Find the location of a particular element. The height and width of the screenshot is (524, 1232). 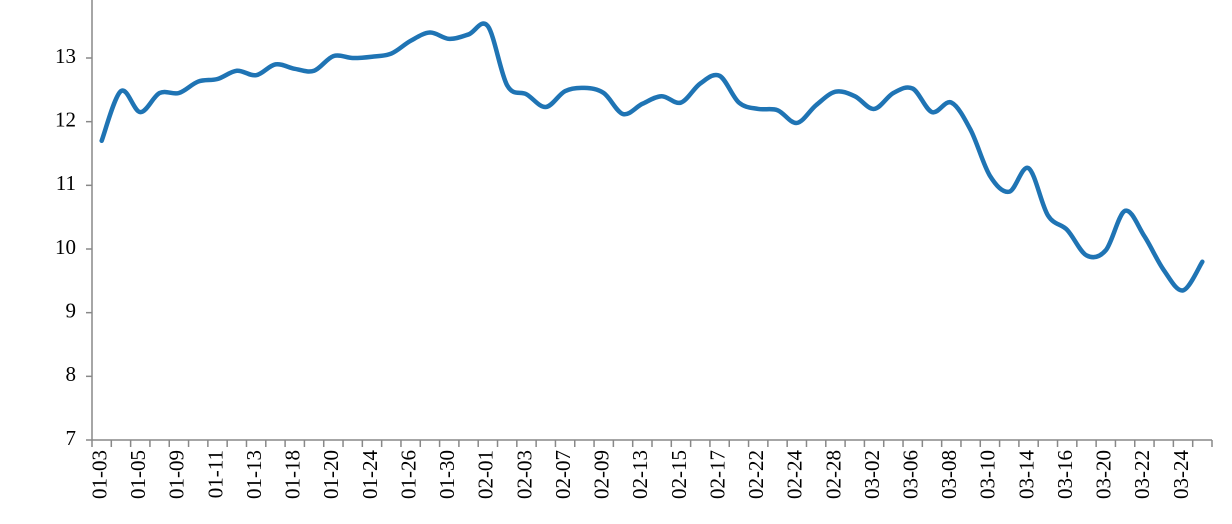

y-tick-label: 10 is located at coordinates (65, 247).